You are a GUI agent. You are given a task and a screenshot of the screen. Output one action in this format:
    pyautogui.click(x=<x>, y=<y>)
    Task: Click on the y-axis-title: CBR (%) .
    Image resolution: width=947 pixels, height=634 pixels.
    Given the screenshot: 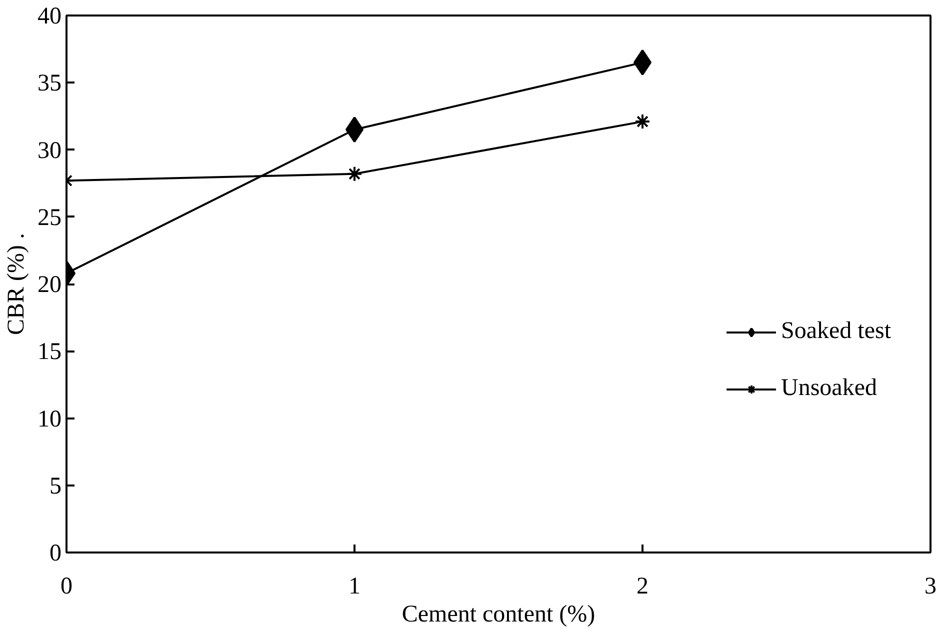 What is the action you would take?
    pyautogui.click(x=17, y=284)
    